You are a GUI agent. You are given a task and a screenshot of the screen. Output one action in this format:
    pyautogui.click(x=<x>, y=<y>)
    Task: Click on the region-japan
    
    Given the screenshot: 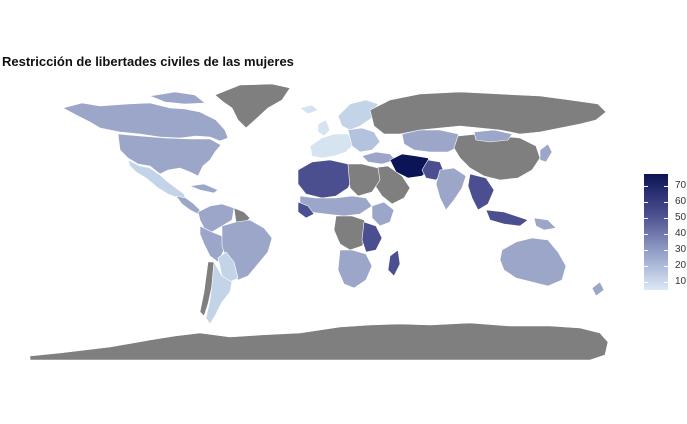 What is the action you would take?
    pyautogui.click(x=546, y=153)
    